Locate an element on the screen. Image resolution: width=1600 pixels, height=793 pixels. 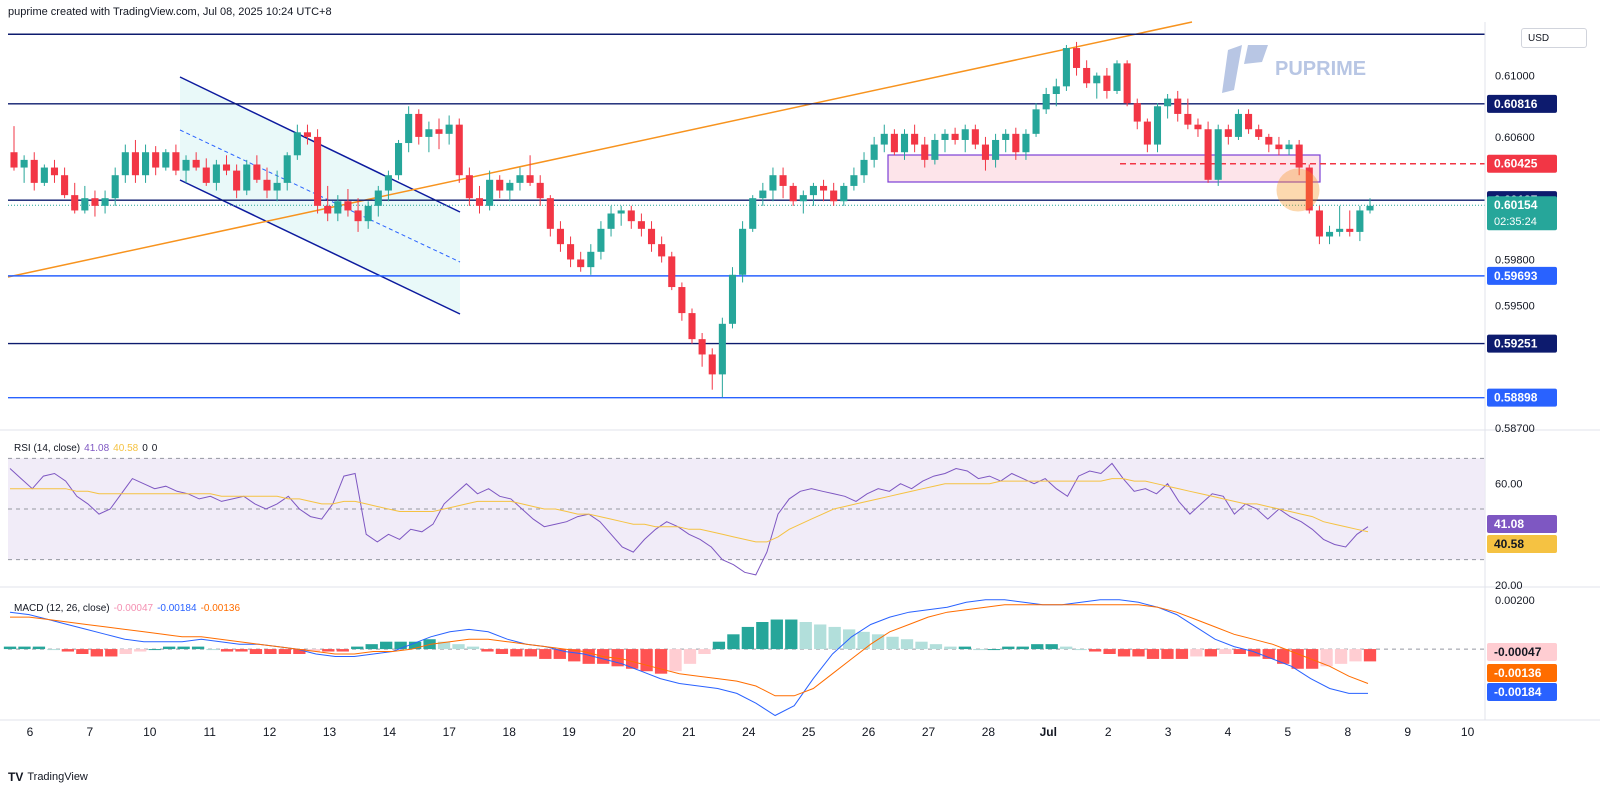
rsi-series-ma is located at coordinates (689, 510).